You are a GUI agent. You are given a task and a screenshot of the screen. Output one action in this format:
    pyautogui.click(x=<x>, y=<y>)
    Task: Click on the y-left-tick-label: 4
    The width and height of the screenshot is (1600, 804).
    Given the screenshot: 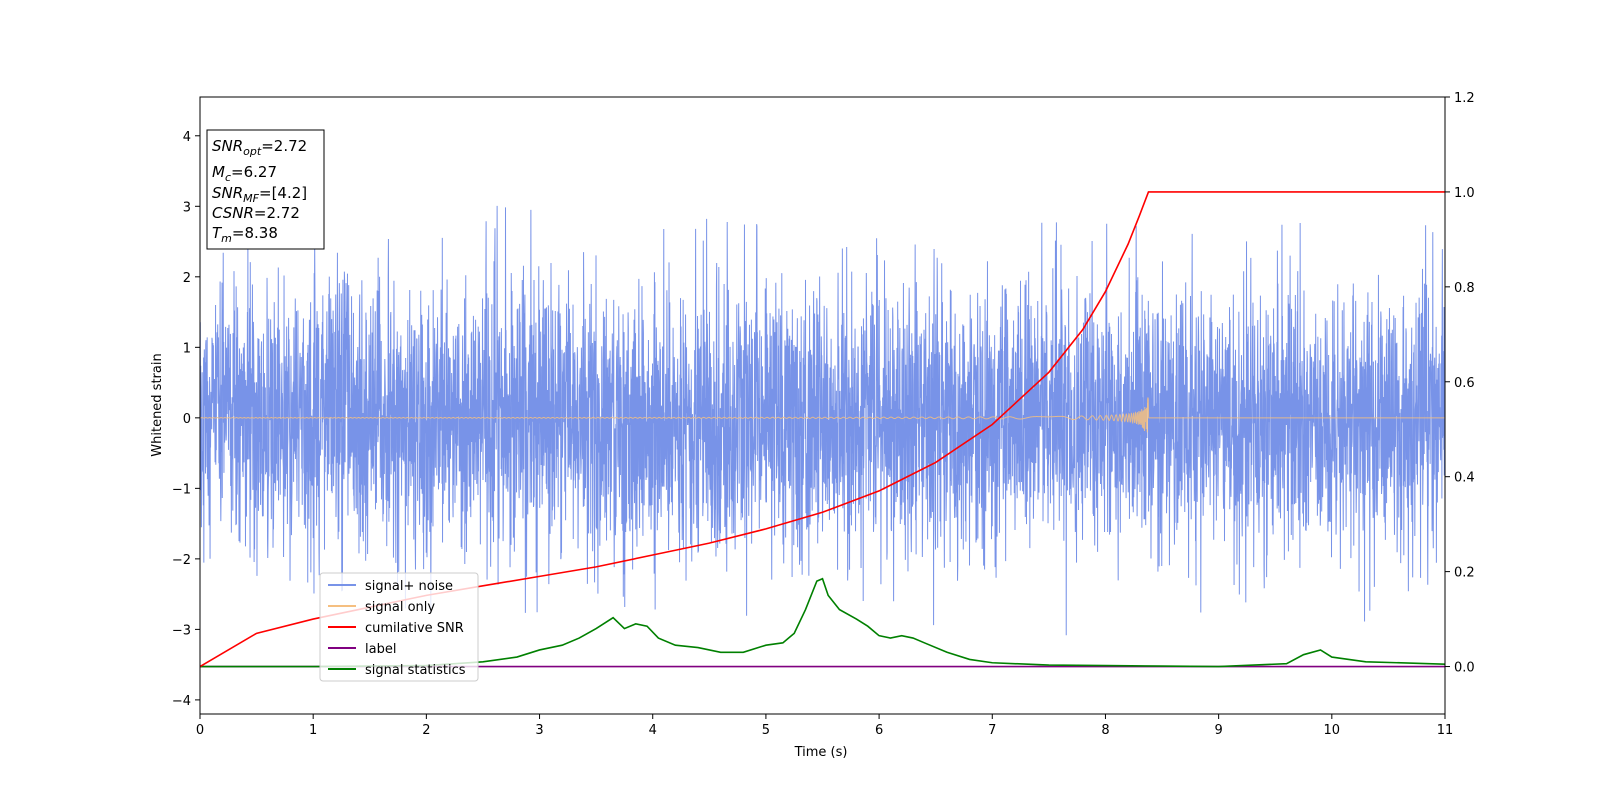 What is the action you would take?
    pyautogui.click(x=187, y=137)
    